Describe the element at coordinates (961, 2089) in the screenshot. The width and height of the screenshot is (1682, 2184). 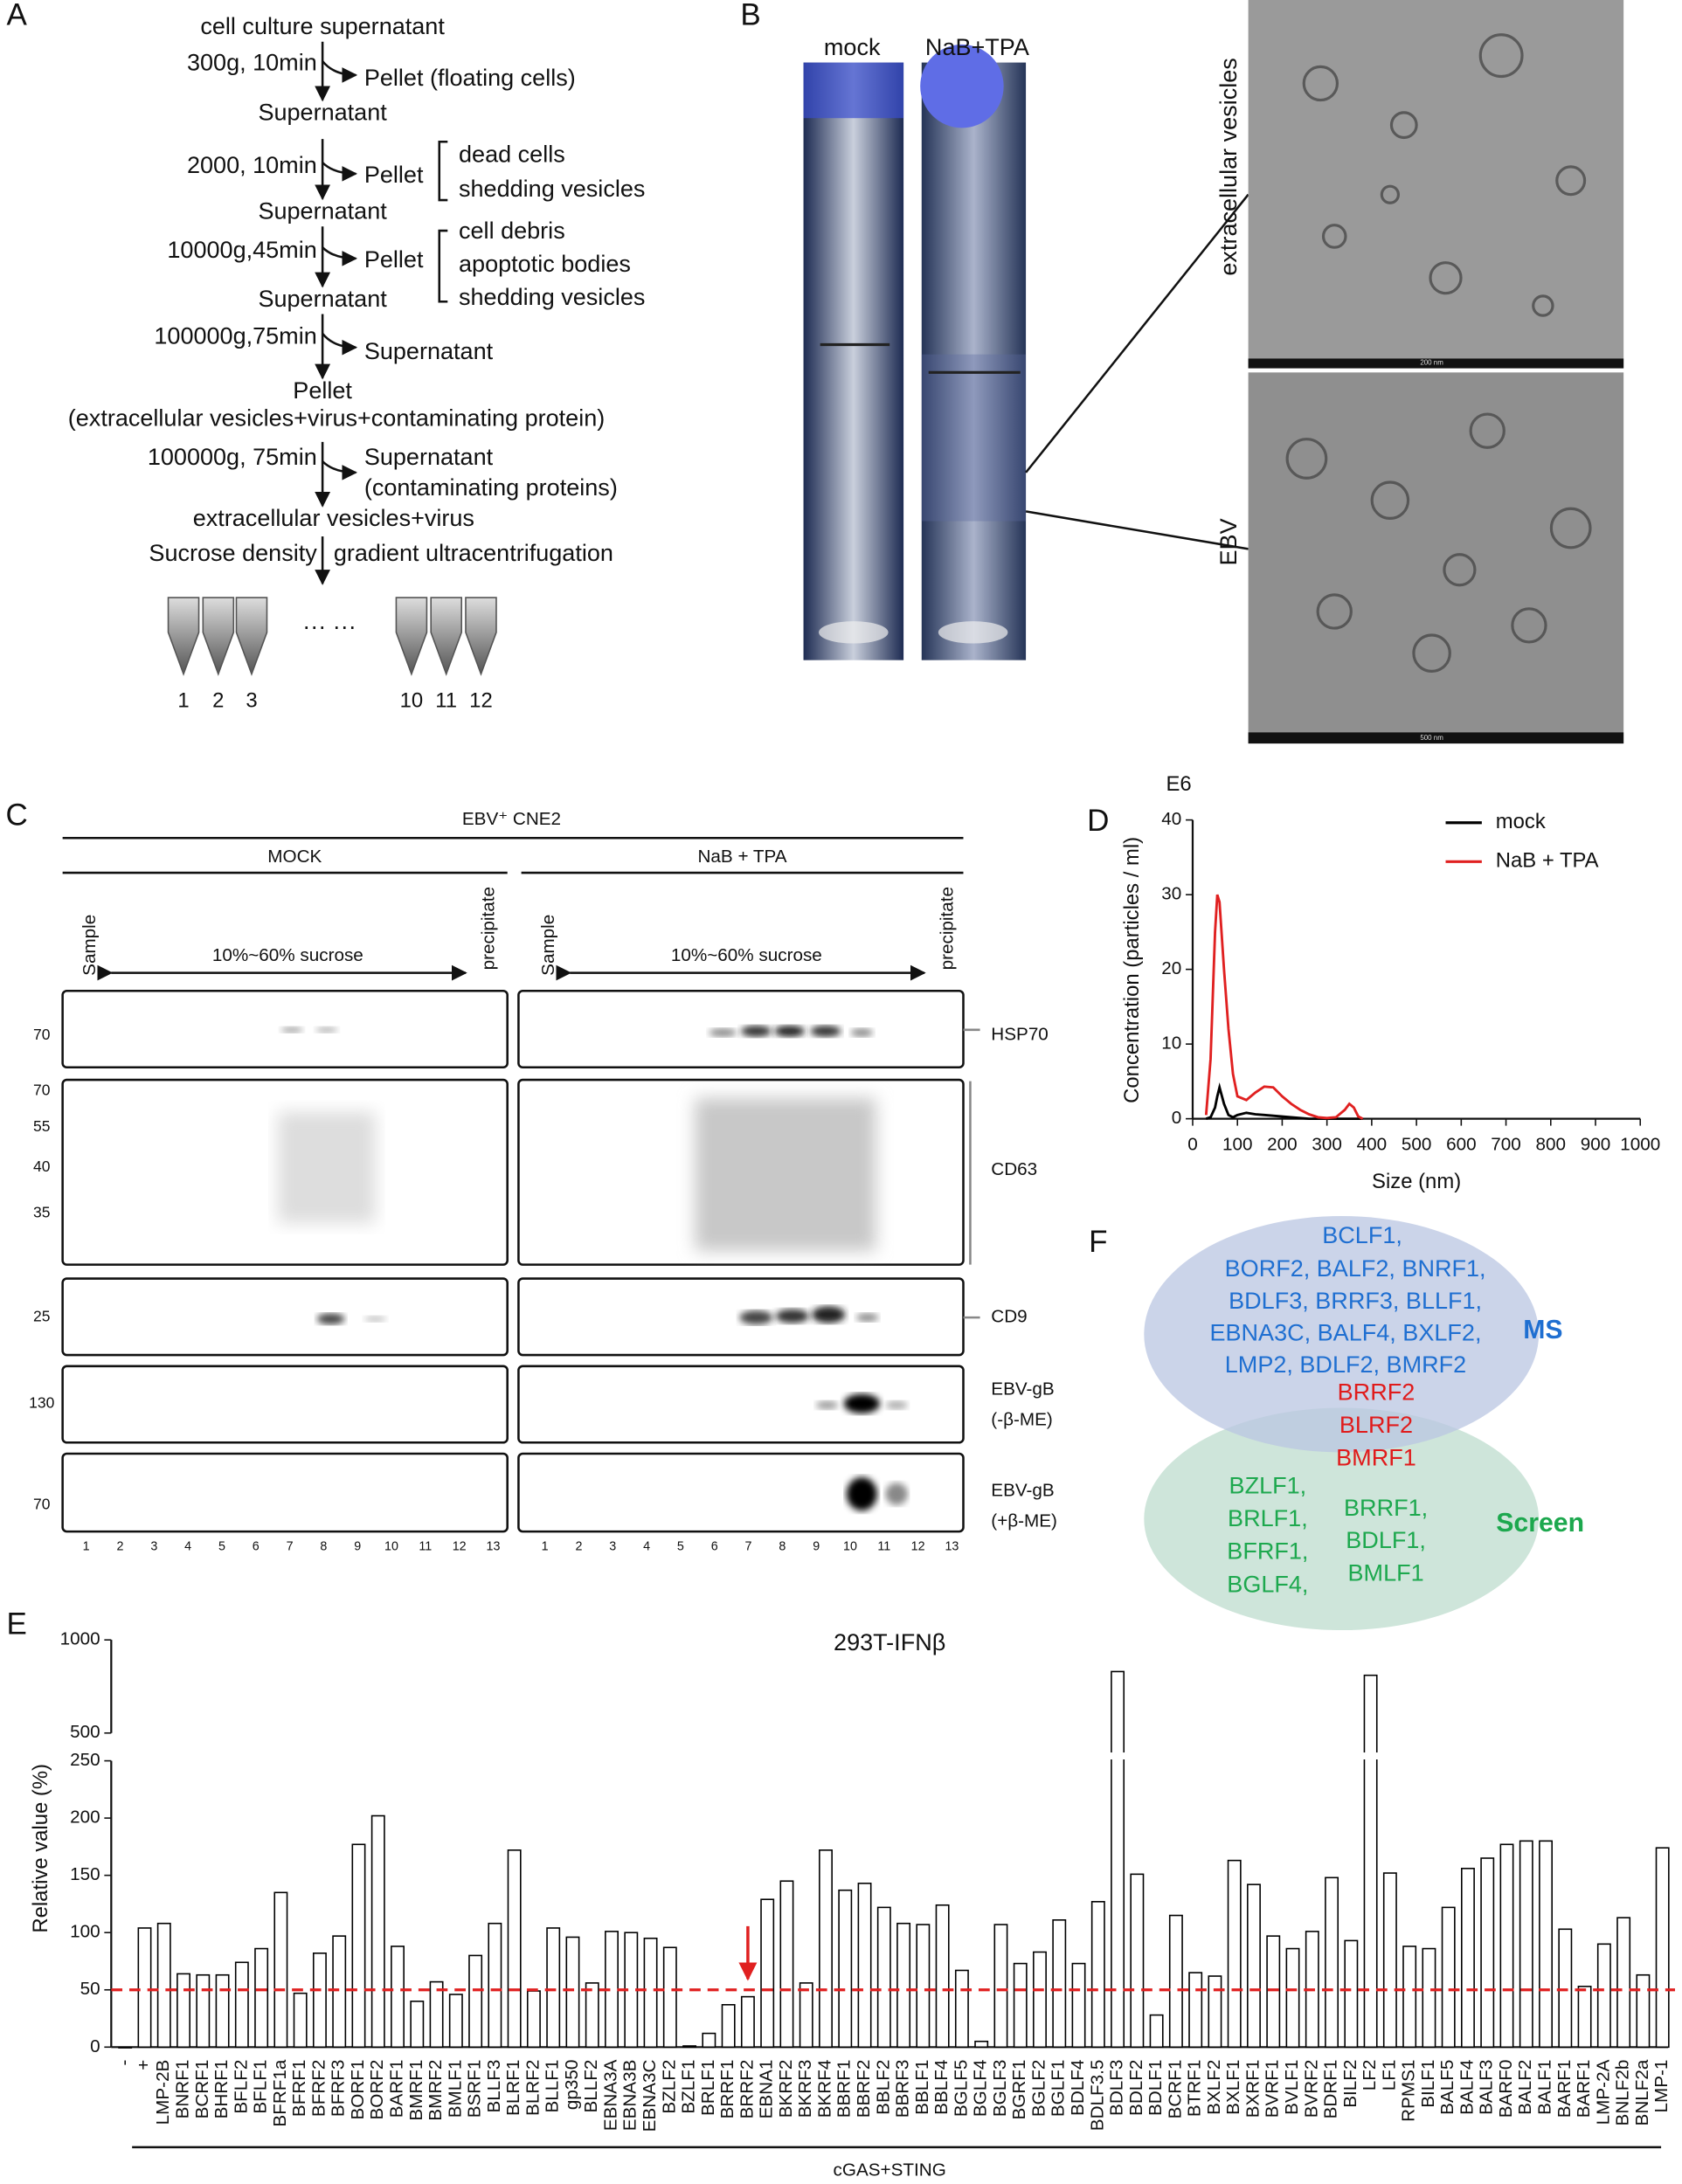
I see `x-tick-label: BGLF5` at that location.